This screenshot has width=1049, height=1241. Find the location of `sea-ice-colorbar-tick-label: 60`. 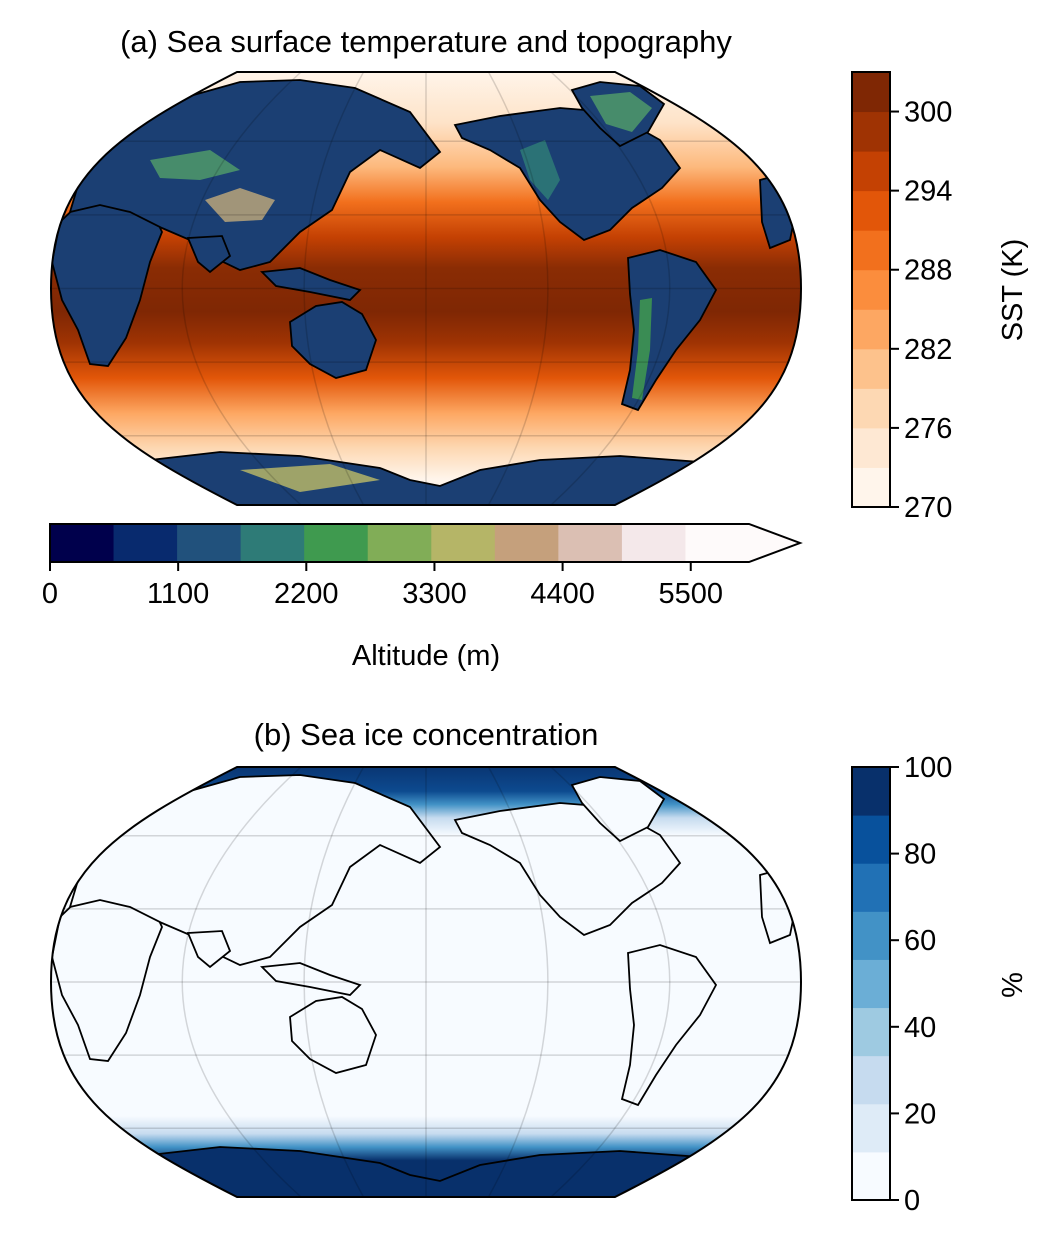

sea-ice-colorbar-tick-label: 60 is located at coordinates (920, 941).